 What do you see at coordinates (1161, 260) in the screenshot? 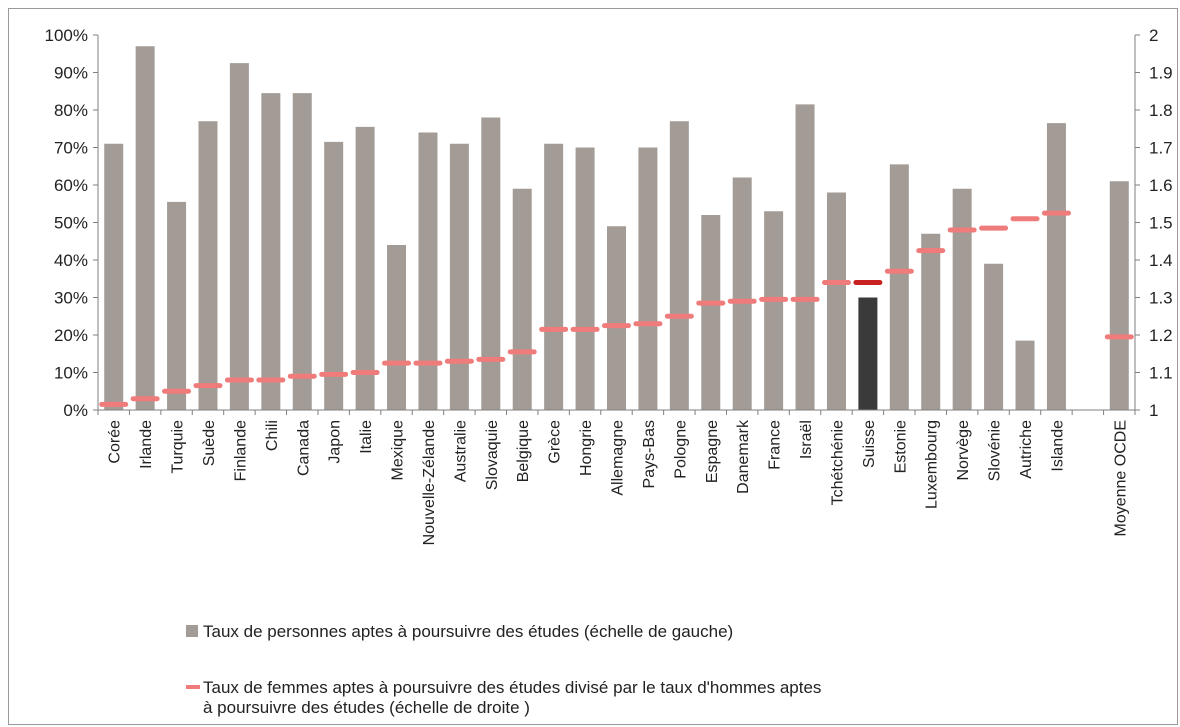
I see `right-tick-label: 1.4` at bounding box center [1161, 260].